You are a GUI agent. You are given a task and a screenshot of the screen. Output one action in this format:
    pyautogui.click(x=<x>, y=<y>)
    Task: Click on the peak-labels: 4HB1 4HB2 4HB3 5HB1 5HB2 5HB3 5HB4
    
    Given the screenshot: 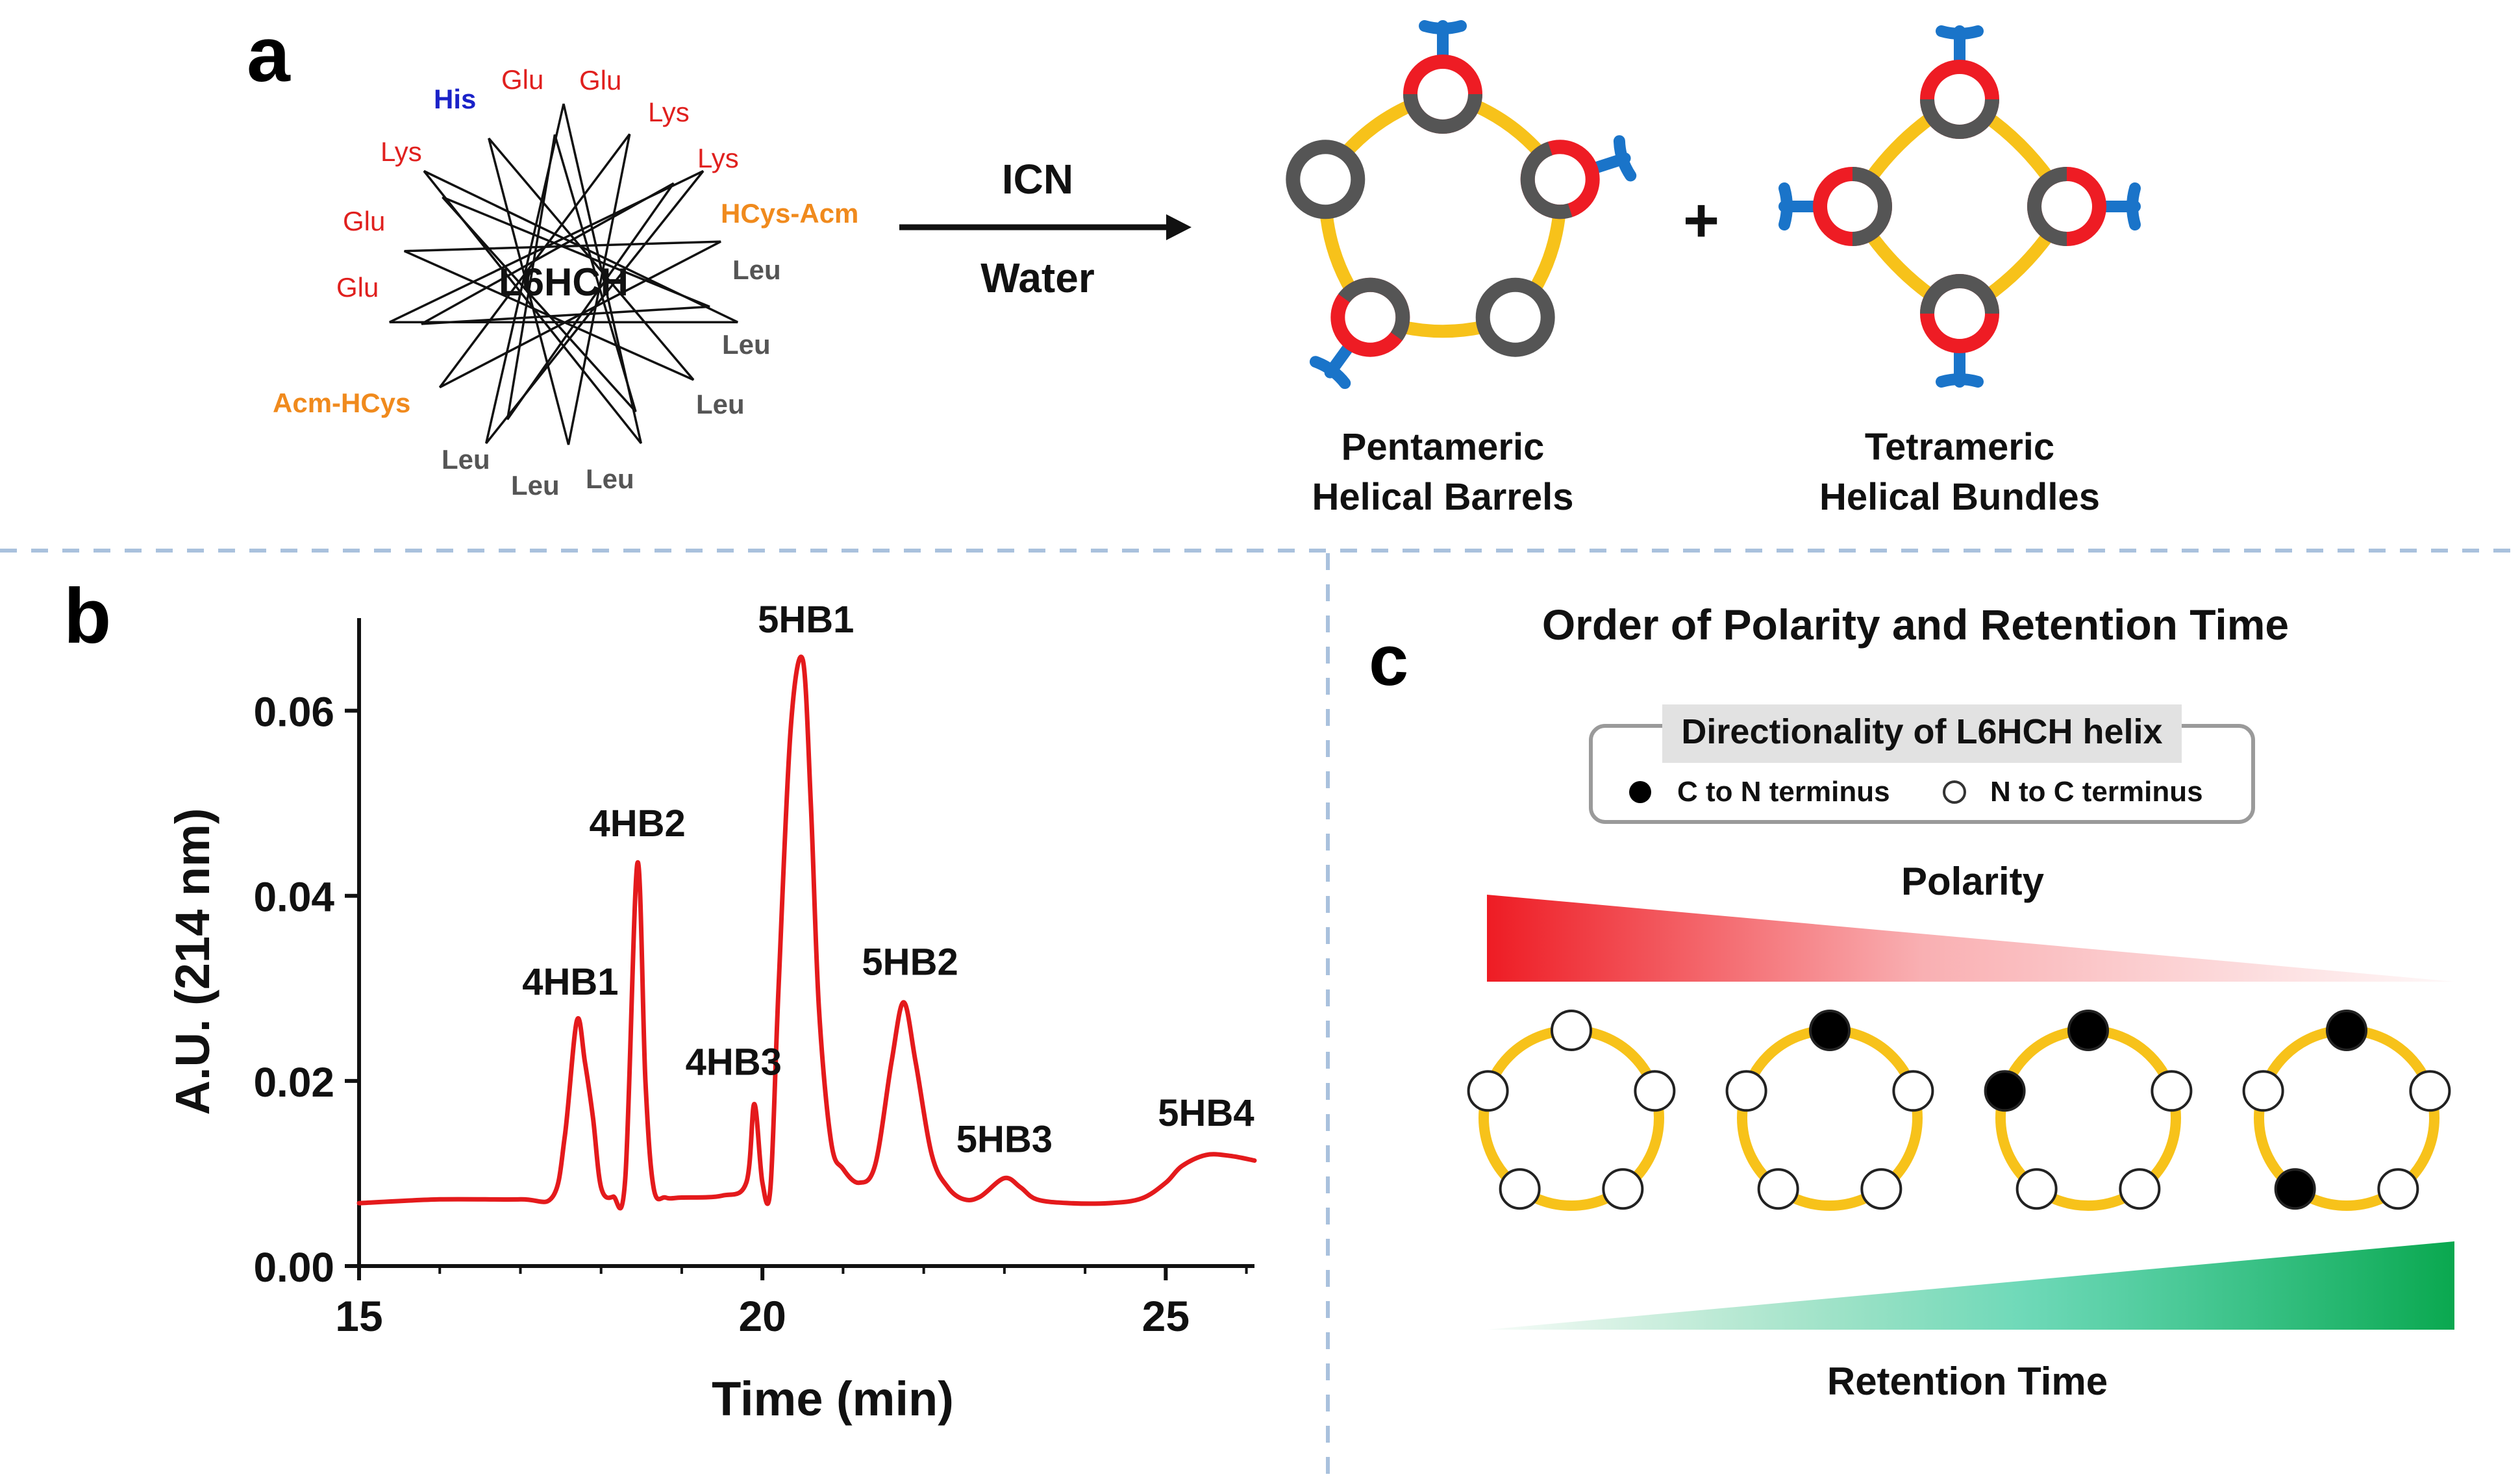 What is the action you would take?
    pyautogui.click(x=888, y=879)
    